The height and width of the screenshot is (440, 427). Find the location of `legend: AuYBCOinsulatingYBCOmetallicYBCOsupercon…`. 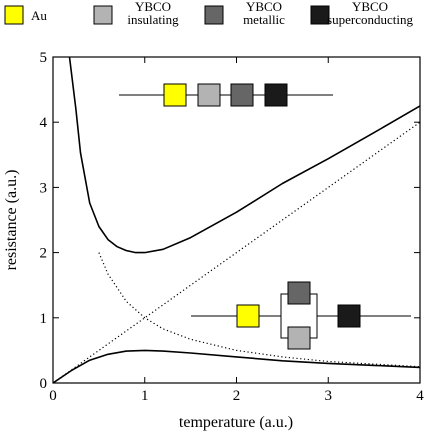

legend: AuYBCOinsulatingYBCOmetallicYBCOsupercon… is located at coordinates (208, 13).